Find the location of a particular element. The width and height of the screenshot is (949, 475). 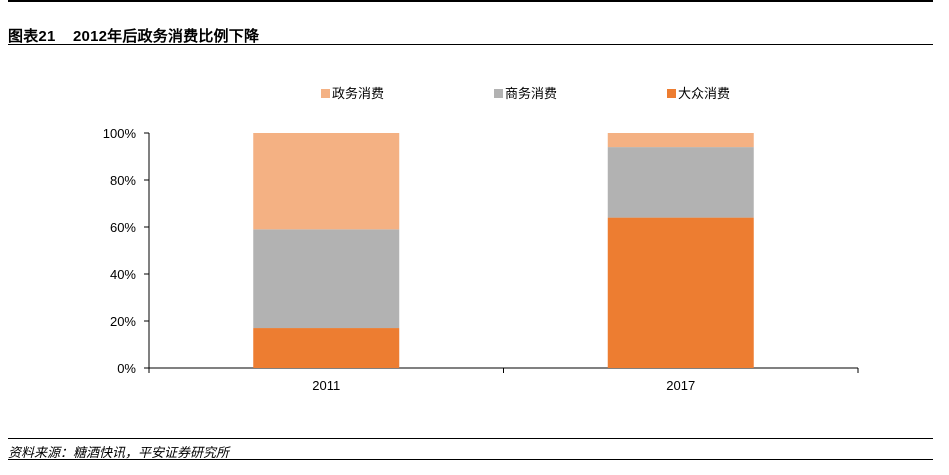

y-tick-label: 0% is located at coordinates (126, 368).